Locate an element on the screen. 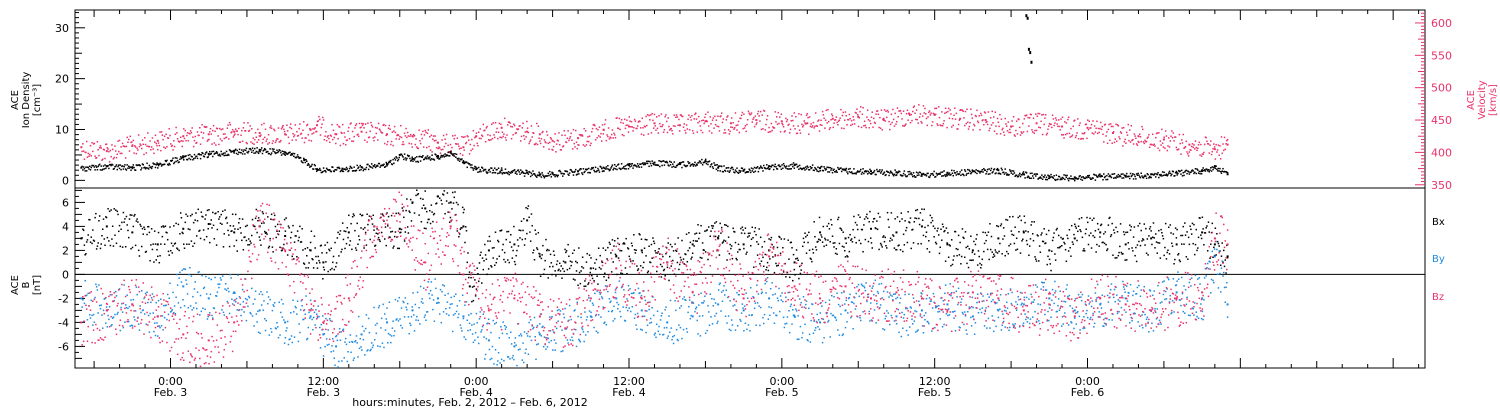 Image resolution: width=1500 pixels, height=410 pixels. x-tick-time: 0:00 is located at coordinates (170, 381).